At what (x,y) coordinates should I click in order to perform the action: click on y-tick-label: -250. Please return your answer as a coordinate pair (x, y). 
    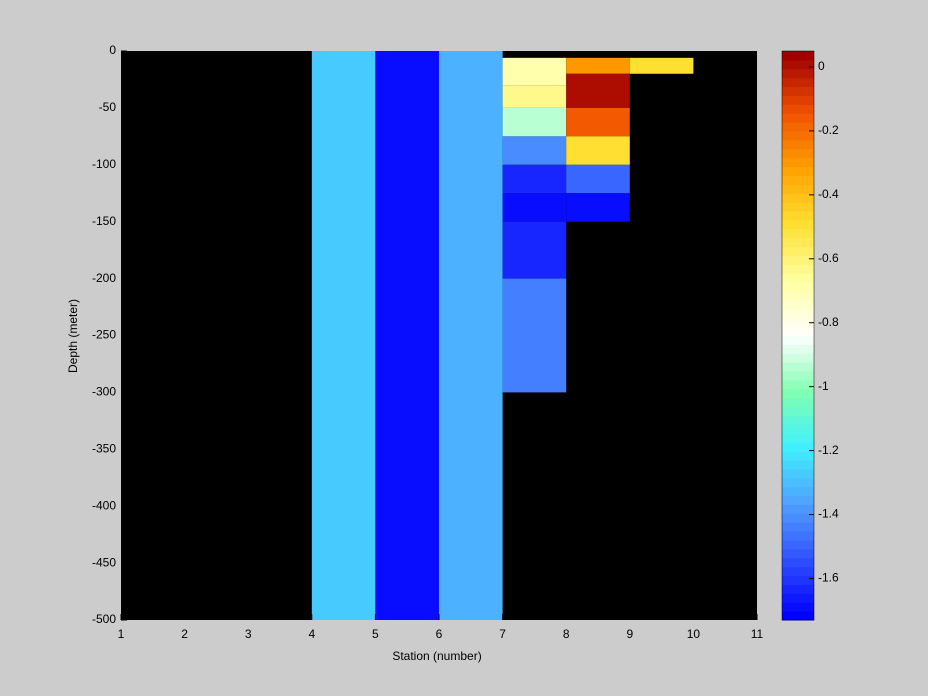
    Looking at the image, I should click on (104, 335).